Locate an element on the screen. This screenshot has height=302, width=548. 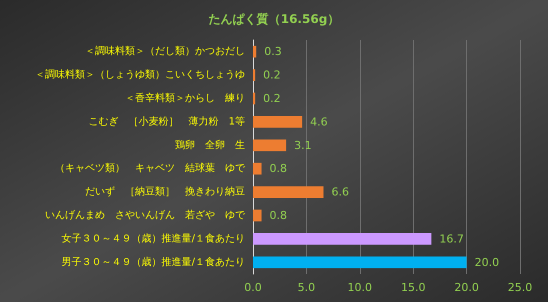
y-tick-label: だいず ［納豆類］ 挽きわり納豆 is located at coordinates (165, 192).